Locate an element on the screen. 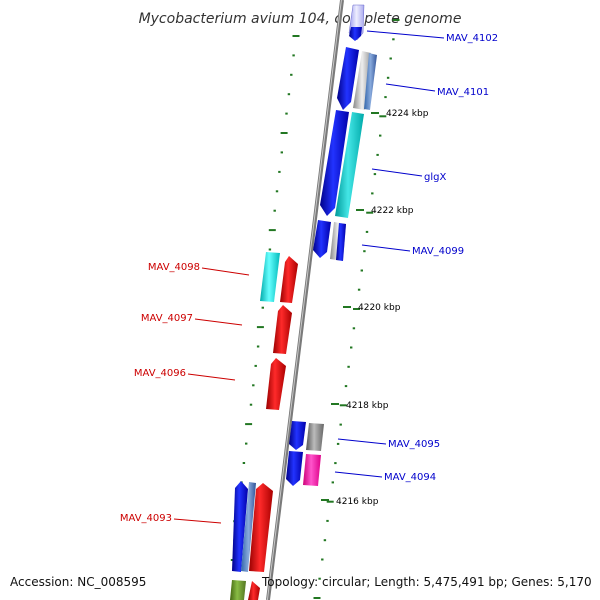 The height and width of the screenshot is (600, 600). gene-label-glgx: glgX is located at coordinates (435, 177).